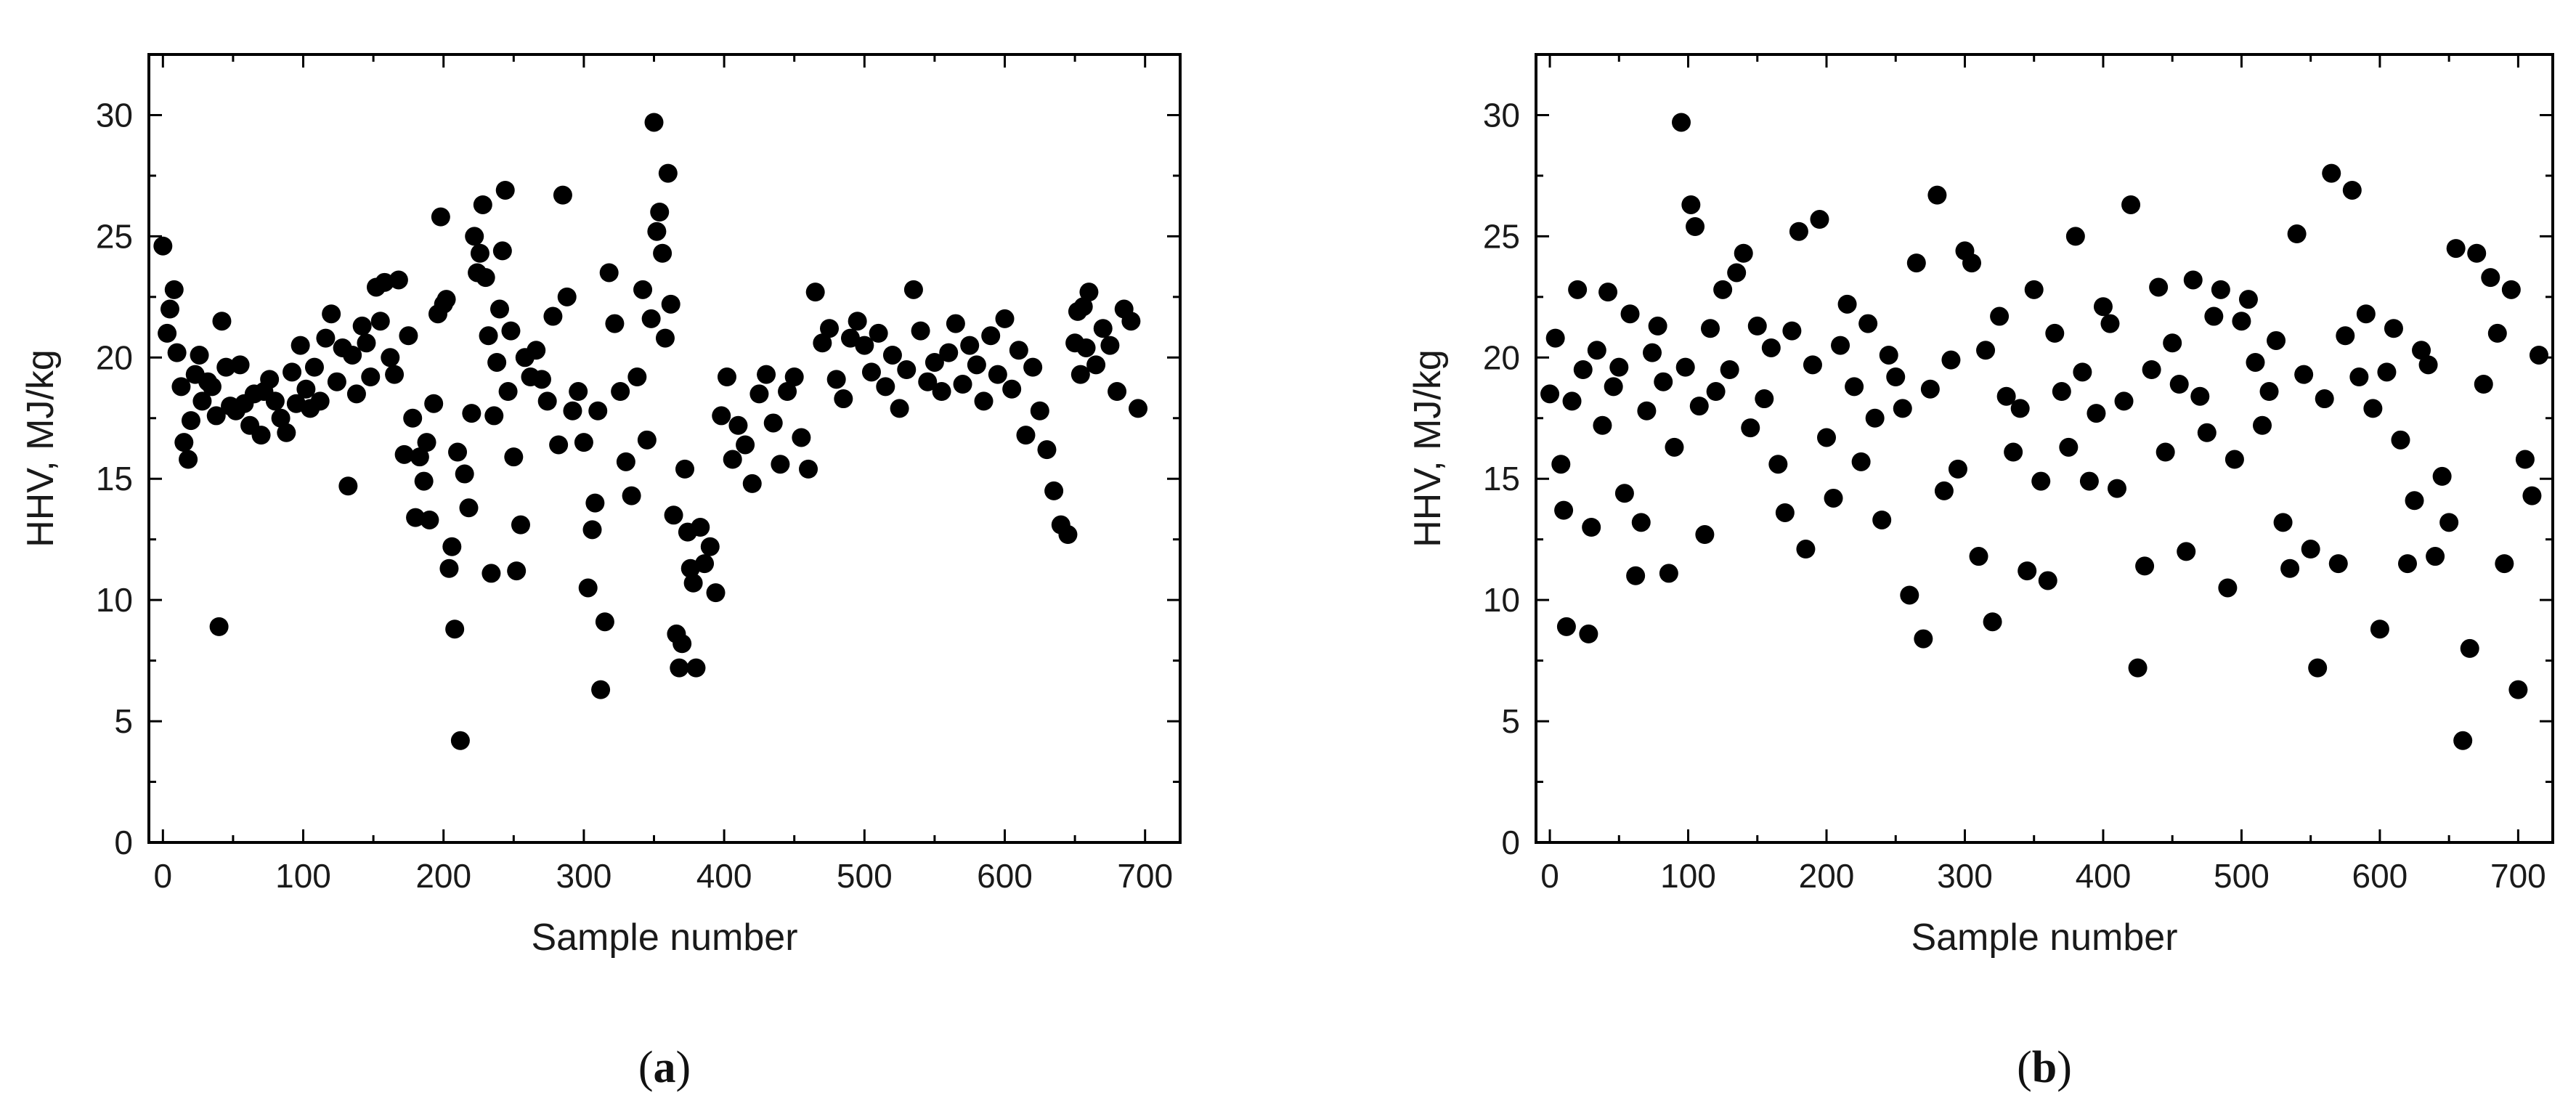  What do you see at coordinates (1688, 876) in the screenshot?
I see `x-tick-label: 100` at bounding box center [1688, 876].